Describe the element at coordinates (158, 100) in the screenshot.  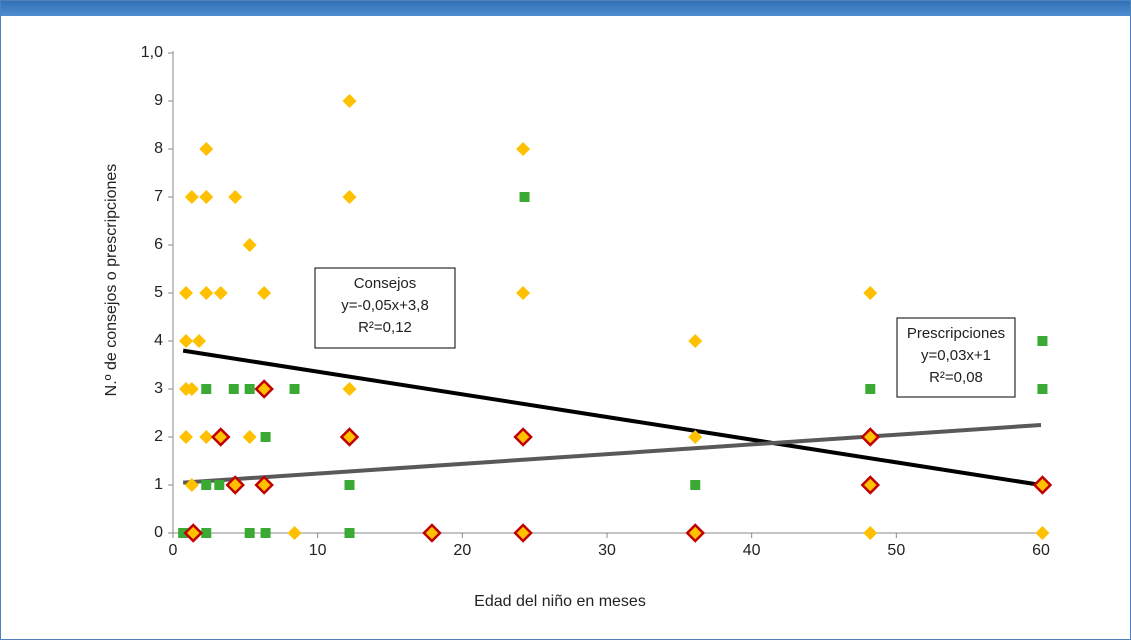
I see `y-tick-label: 9` at that location.